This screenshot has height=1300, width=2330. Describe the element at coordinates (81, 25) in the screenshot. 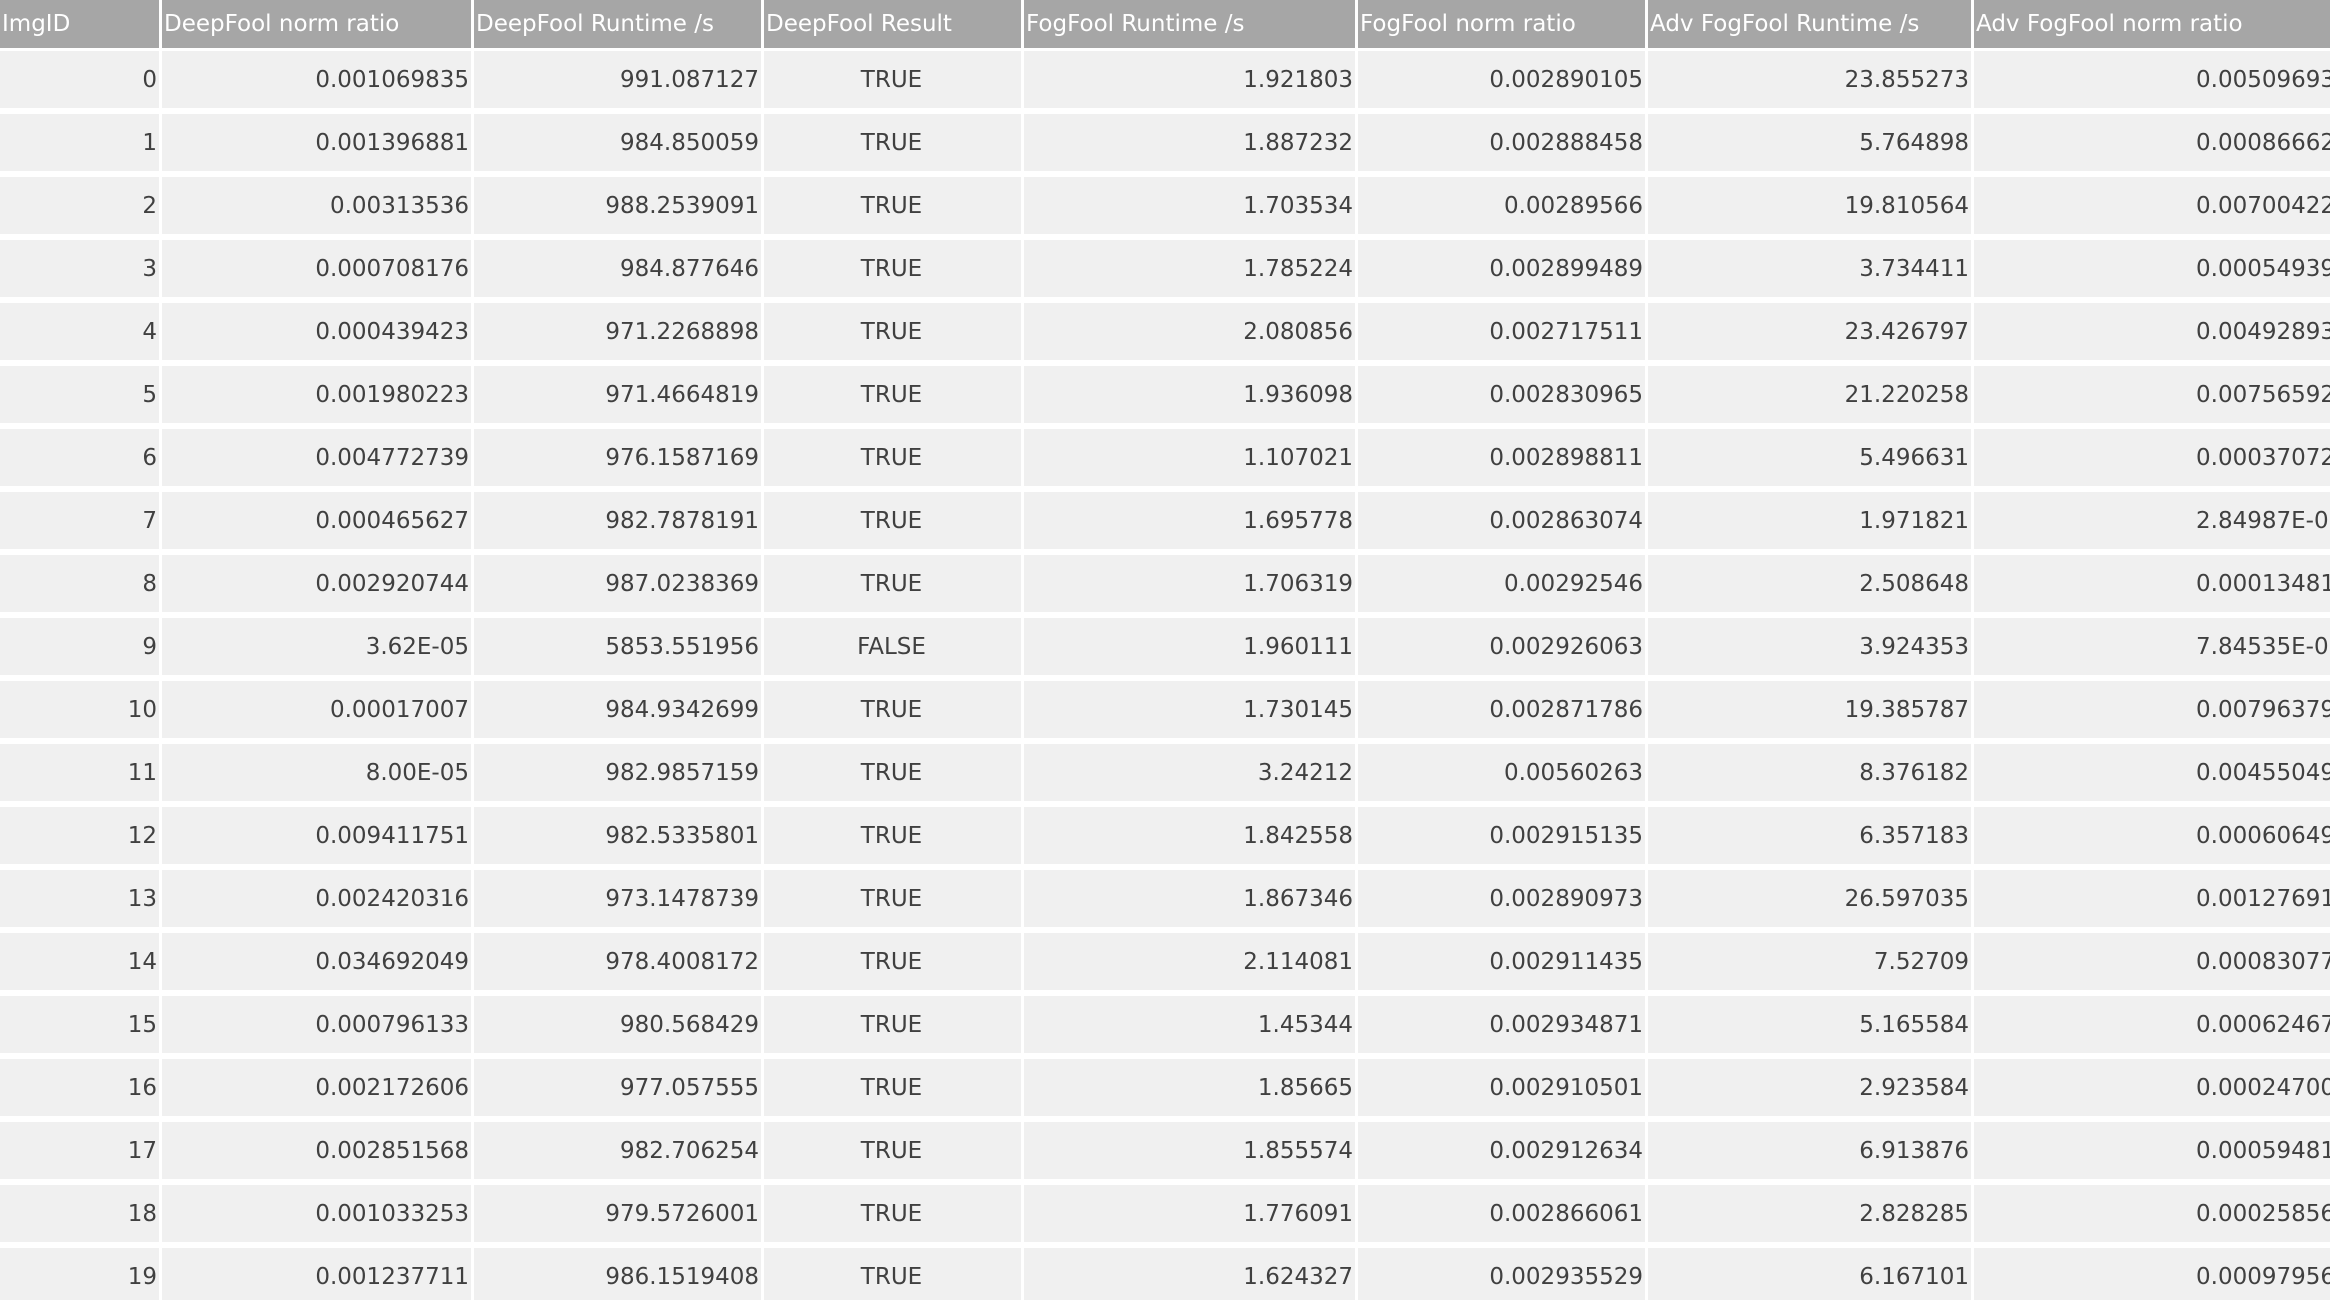

I see `column-header-imgid: ImgID` at that location.